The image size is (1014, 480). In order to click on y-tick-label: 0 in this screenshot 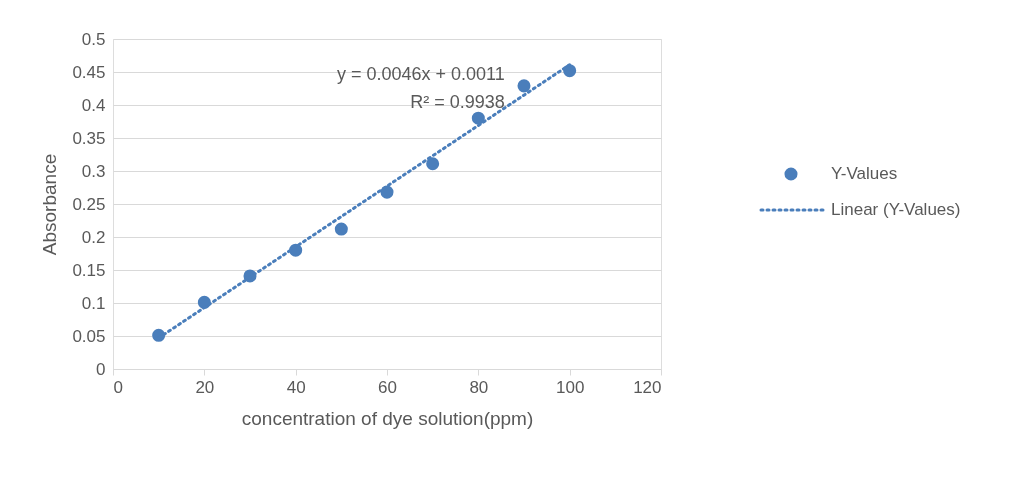, I will do `click(101, 369)`.